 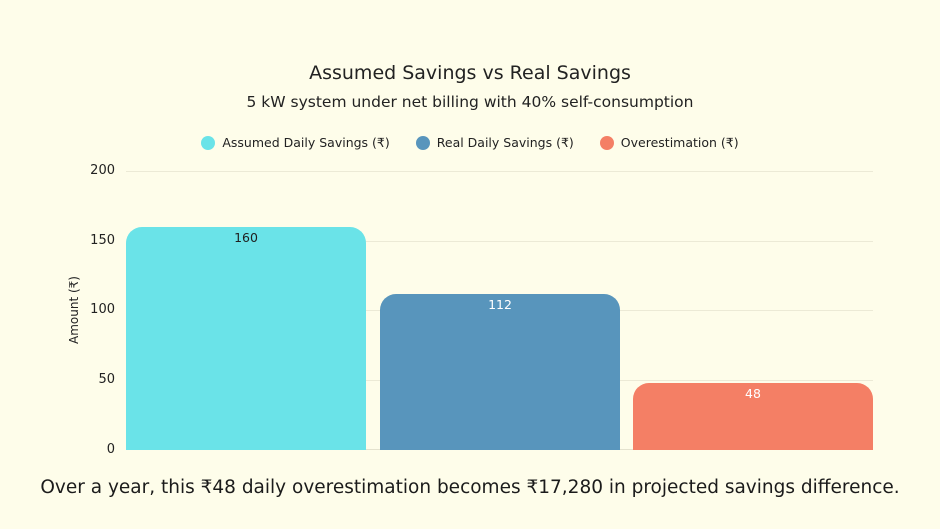 I want to click on bar-overestimation: 48, so click(x=753, y=416).